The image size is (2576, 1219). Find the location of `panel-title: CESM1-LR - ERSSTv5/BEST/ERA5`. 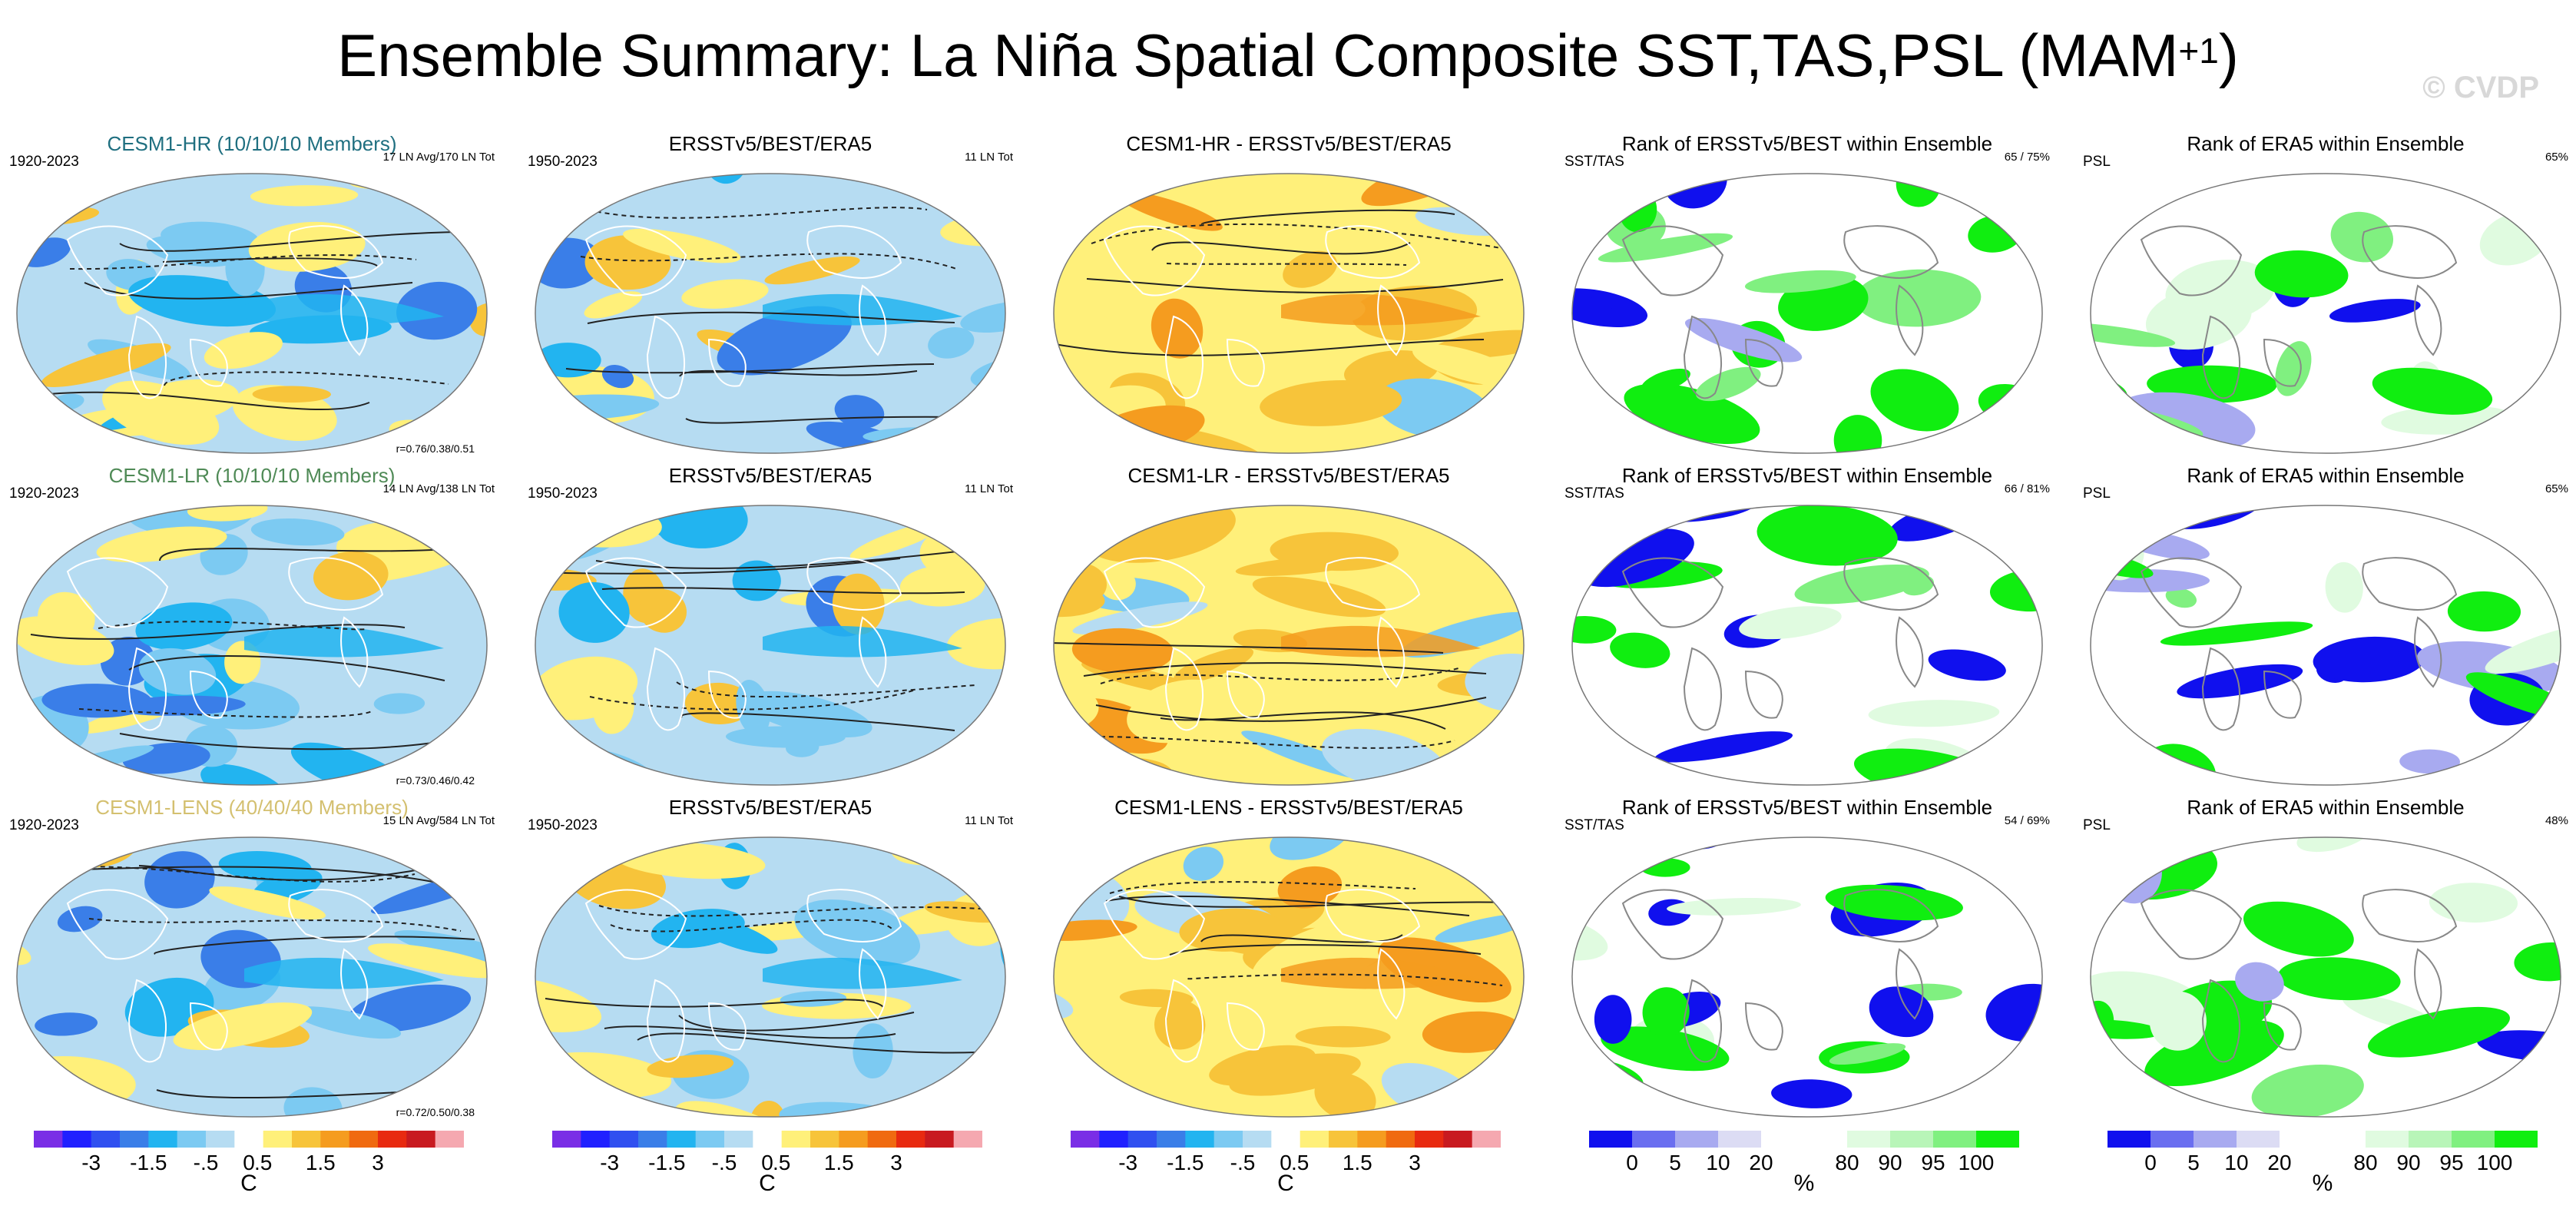

panel-title: CESM1-LR - ERSSTv5/BEST/ERA5 is located at coordinates (1289, 475).